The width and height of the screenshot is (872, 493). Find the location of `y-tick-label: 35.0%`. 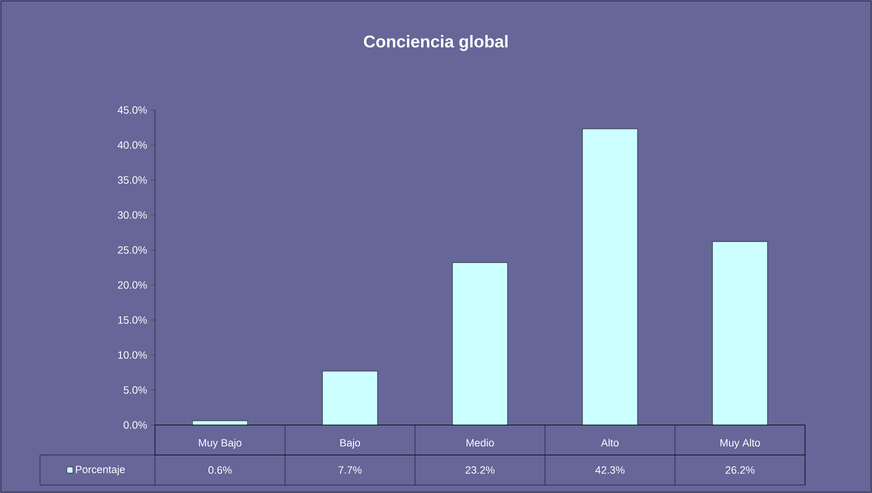

y-tick-label: 35.0% is located at coordinates (132, 180).